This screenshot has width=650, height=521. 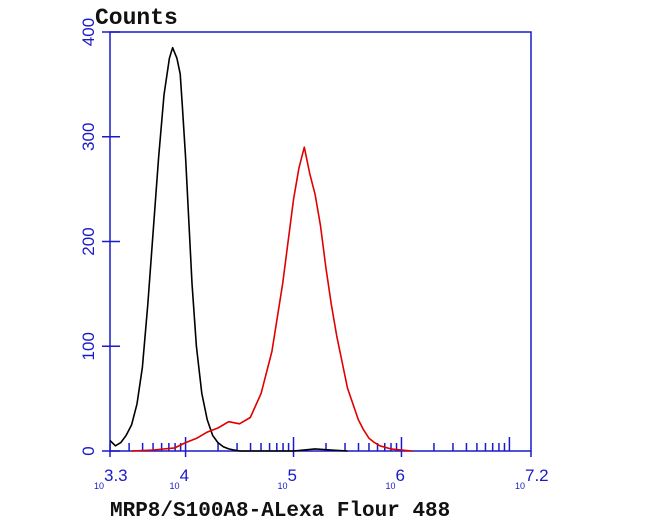 I want to click on x-tick-exponent: 5, so click(x=292, y=475).